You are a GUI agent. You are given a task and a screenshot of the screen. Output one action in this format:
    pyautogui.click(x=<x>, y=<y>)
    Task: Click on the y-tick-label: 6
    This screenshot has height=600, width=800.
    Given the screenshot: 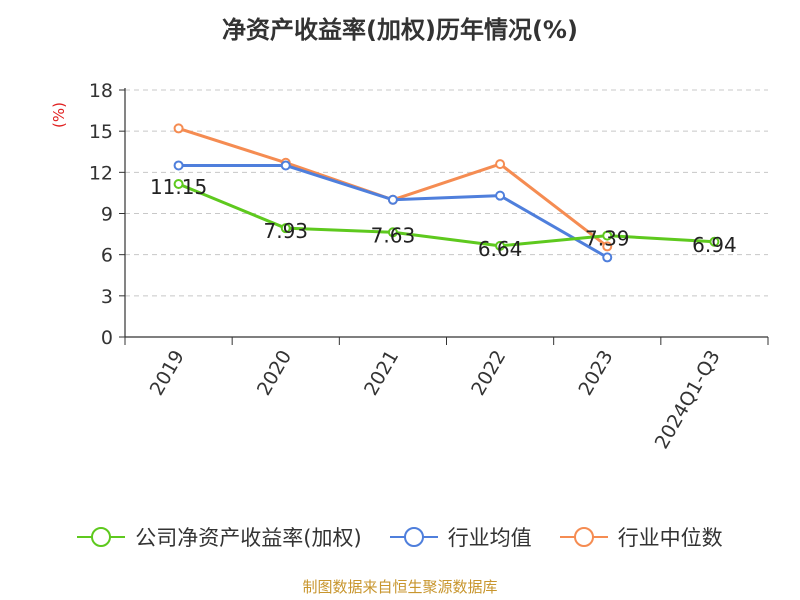 What is the action you would take?
    pyautogui.click(x=107, y=256)
    